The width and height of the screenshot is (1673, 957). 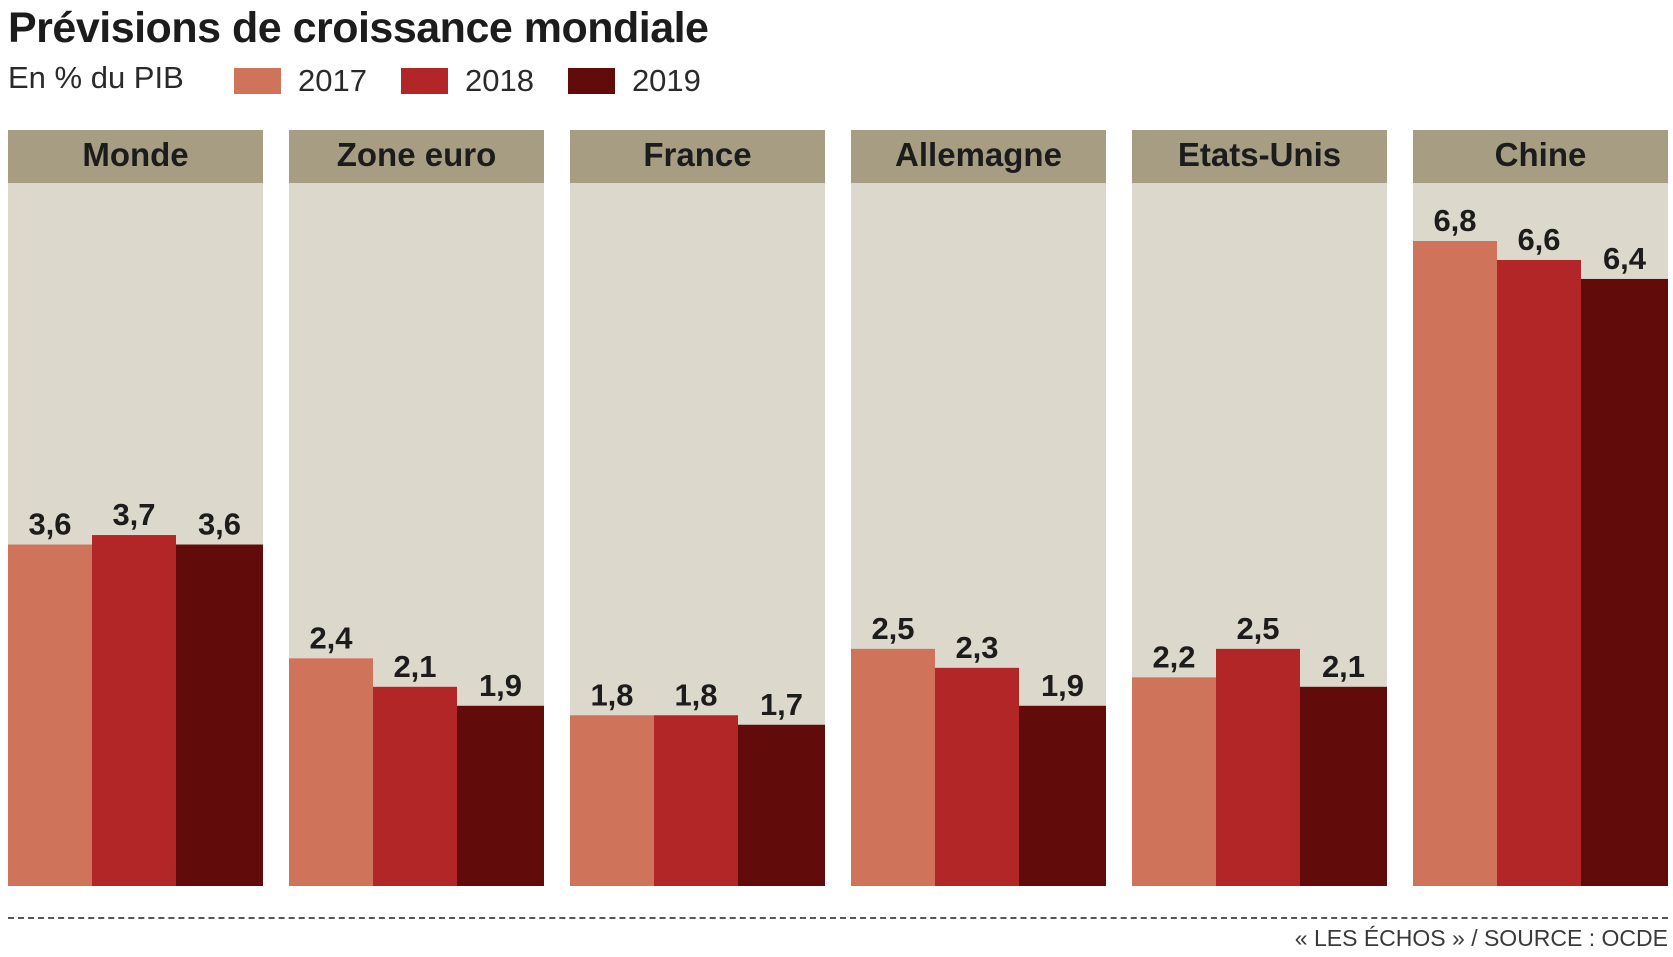 I want to click on chart-subtitle: En % du PIB, so click(x=96, y=77).